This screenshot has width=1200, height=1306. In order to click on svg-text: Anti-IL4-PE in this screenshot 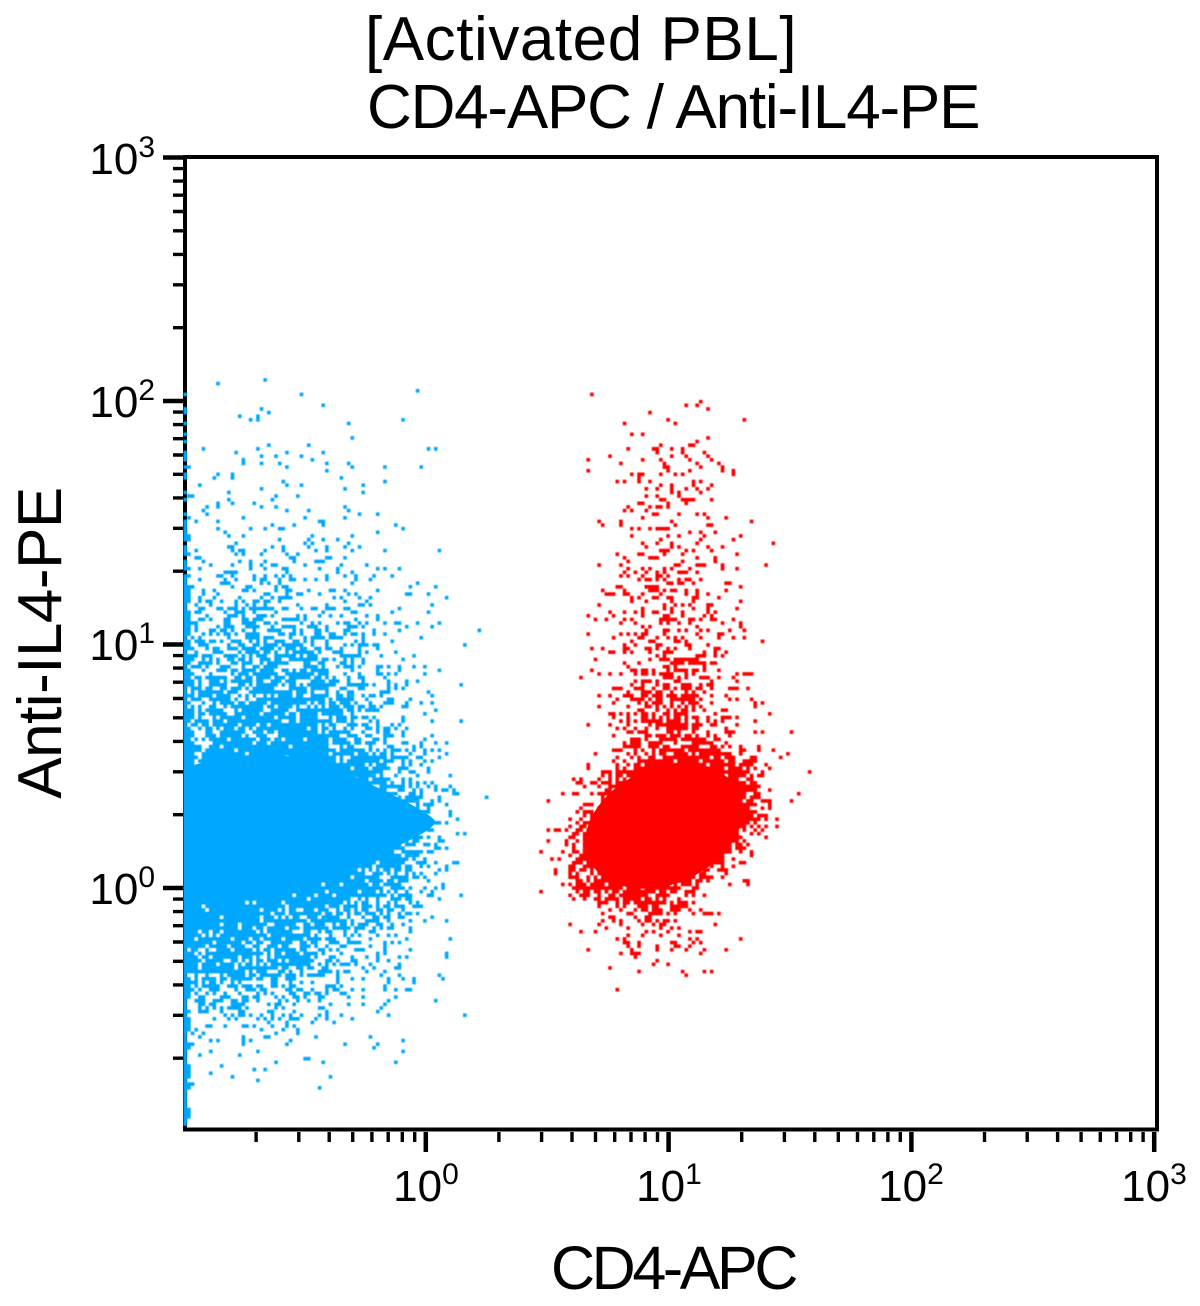, I will do `click(40, 643)`.